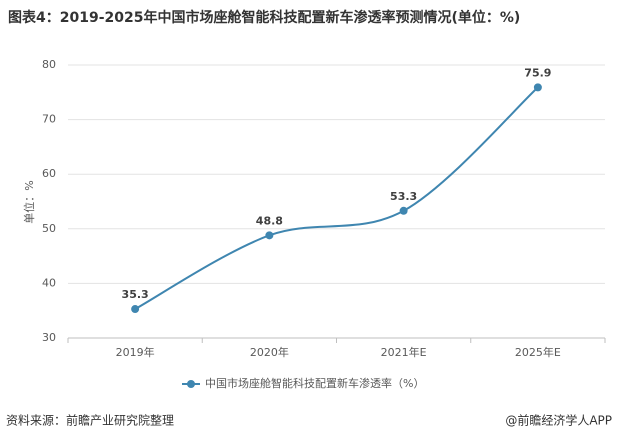 The image size is (620, 440). Describe the element at coordinates (49, 282) in the screenshot. I see `y-tick-label: 40` at that location.